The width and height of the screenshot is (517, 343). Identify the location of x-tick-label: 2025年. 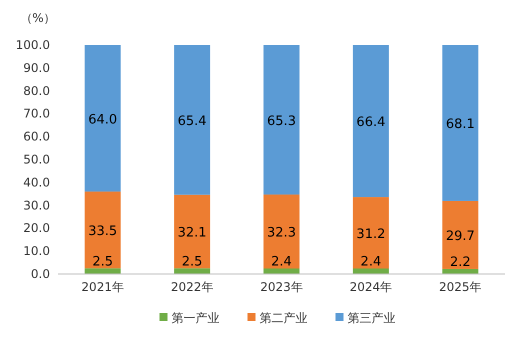
(460, 287).